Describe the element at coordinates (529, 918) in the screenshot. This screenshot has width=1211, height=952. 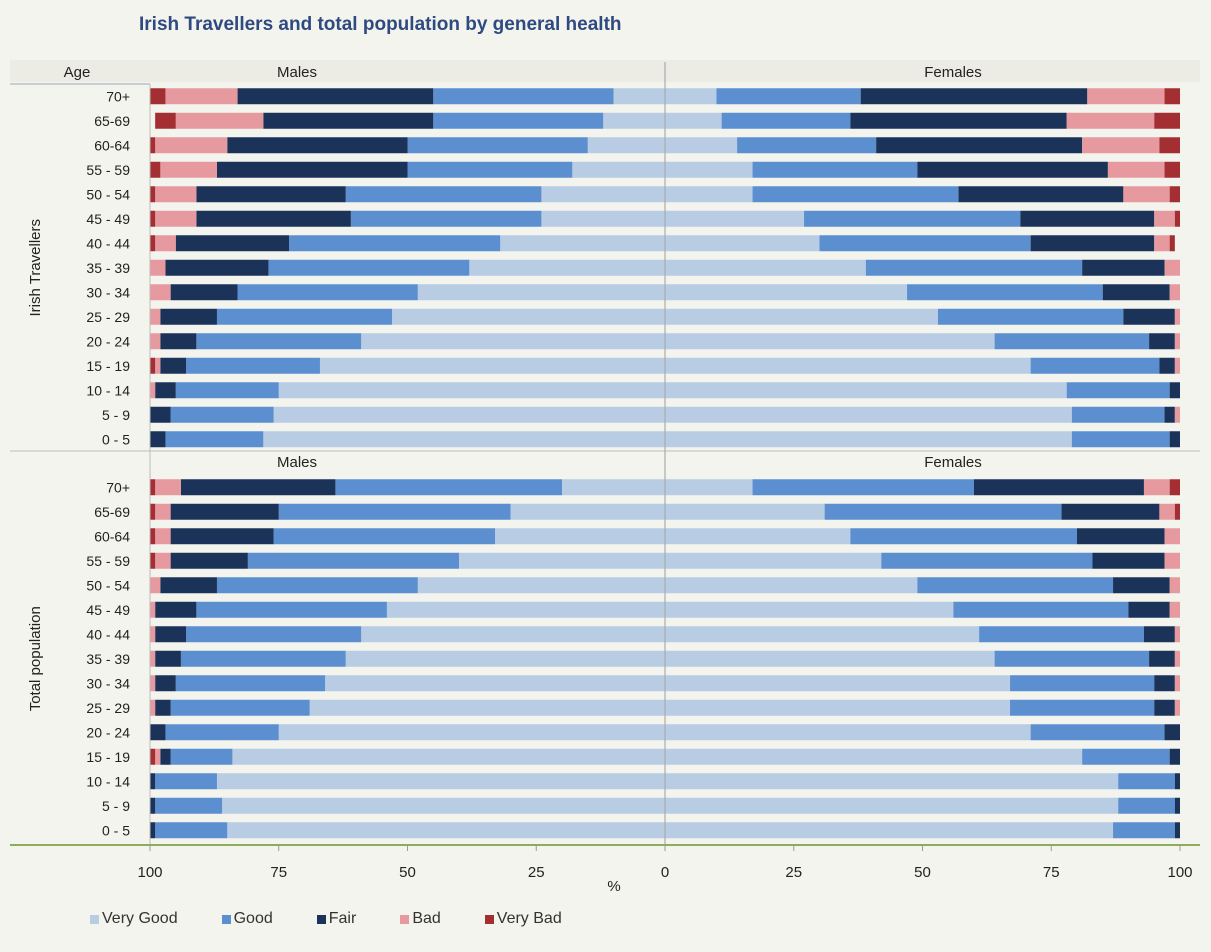
I see `legend-label: Very Bad` at that location.